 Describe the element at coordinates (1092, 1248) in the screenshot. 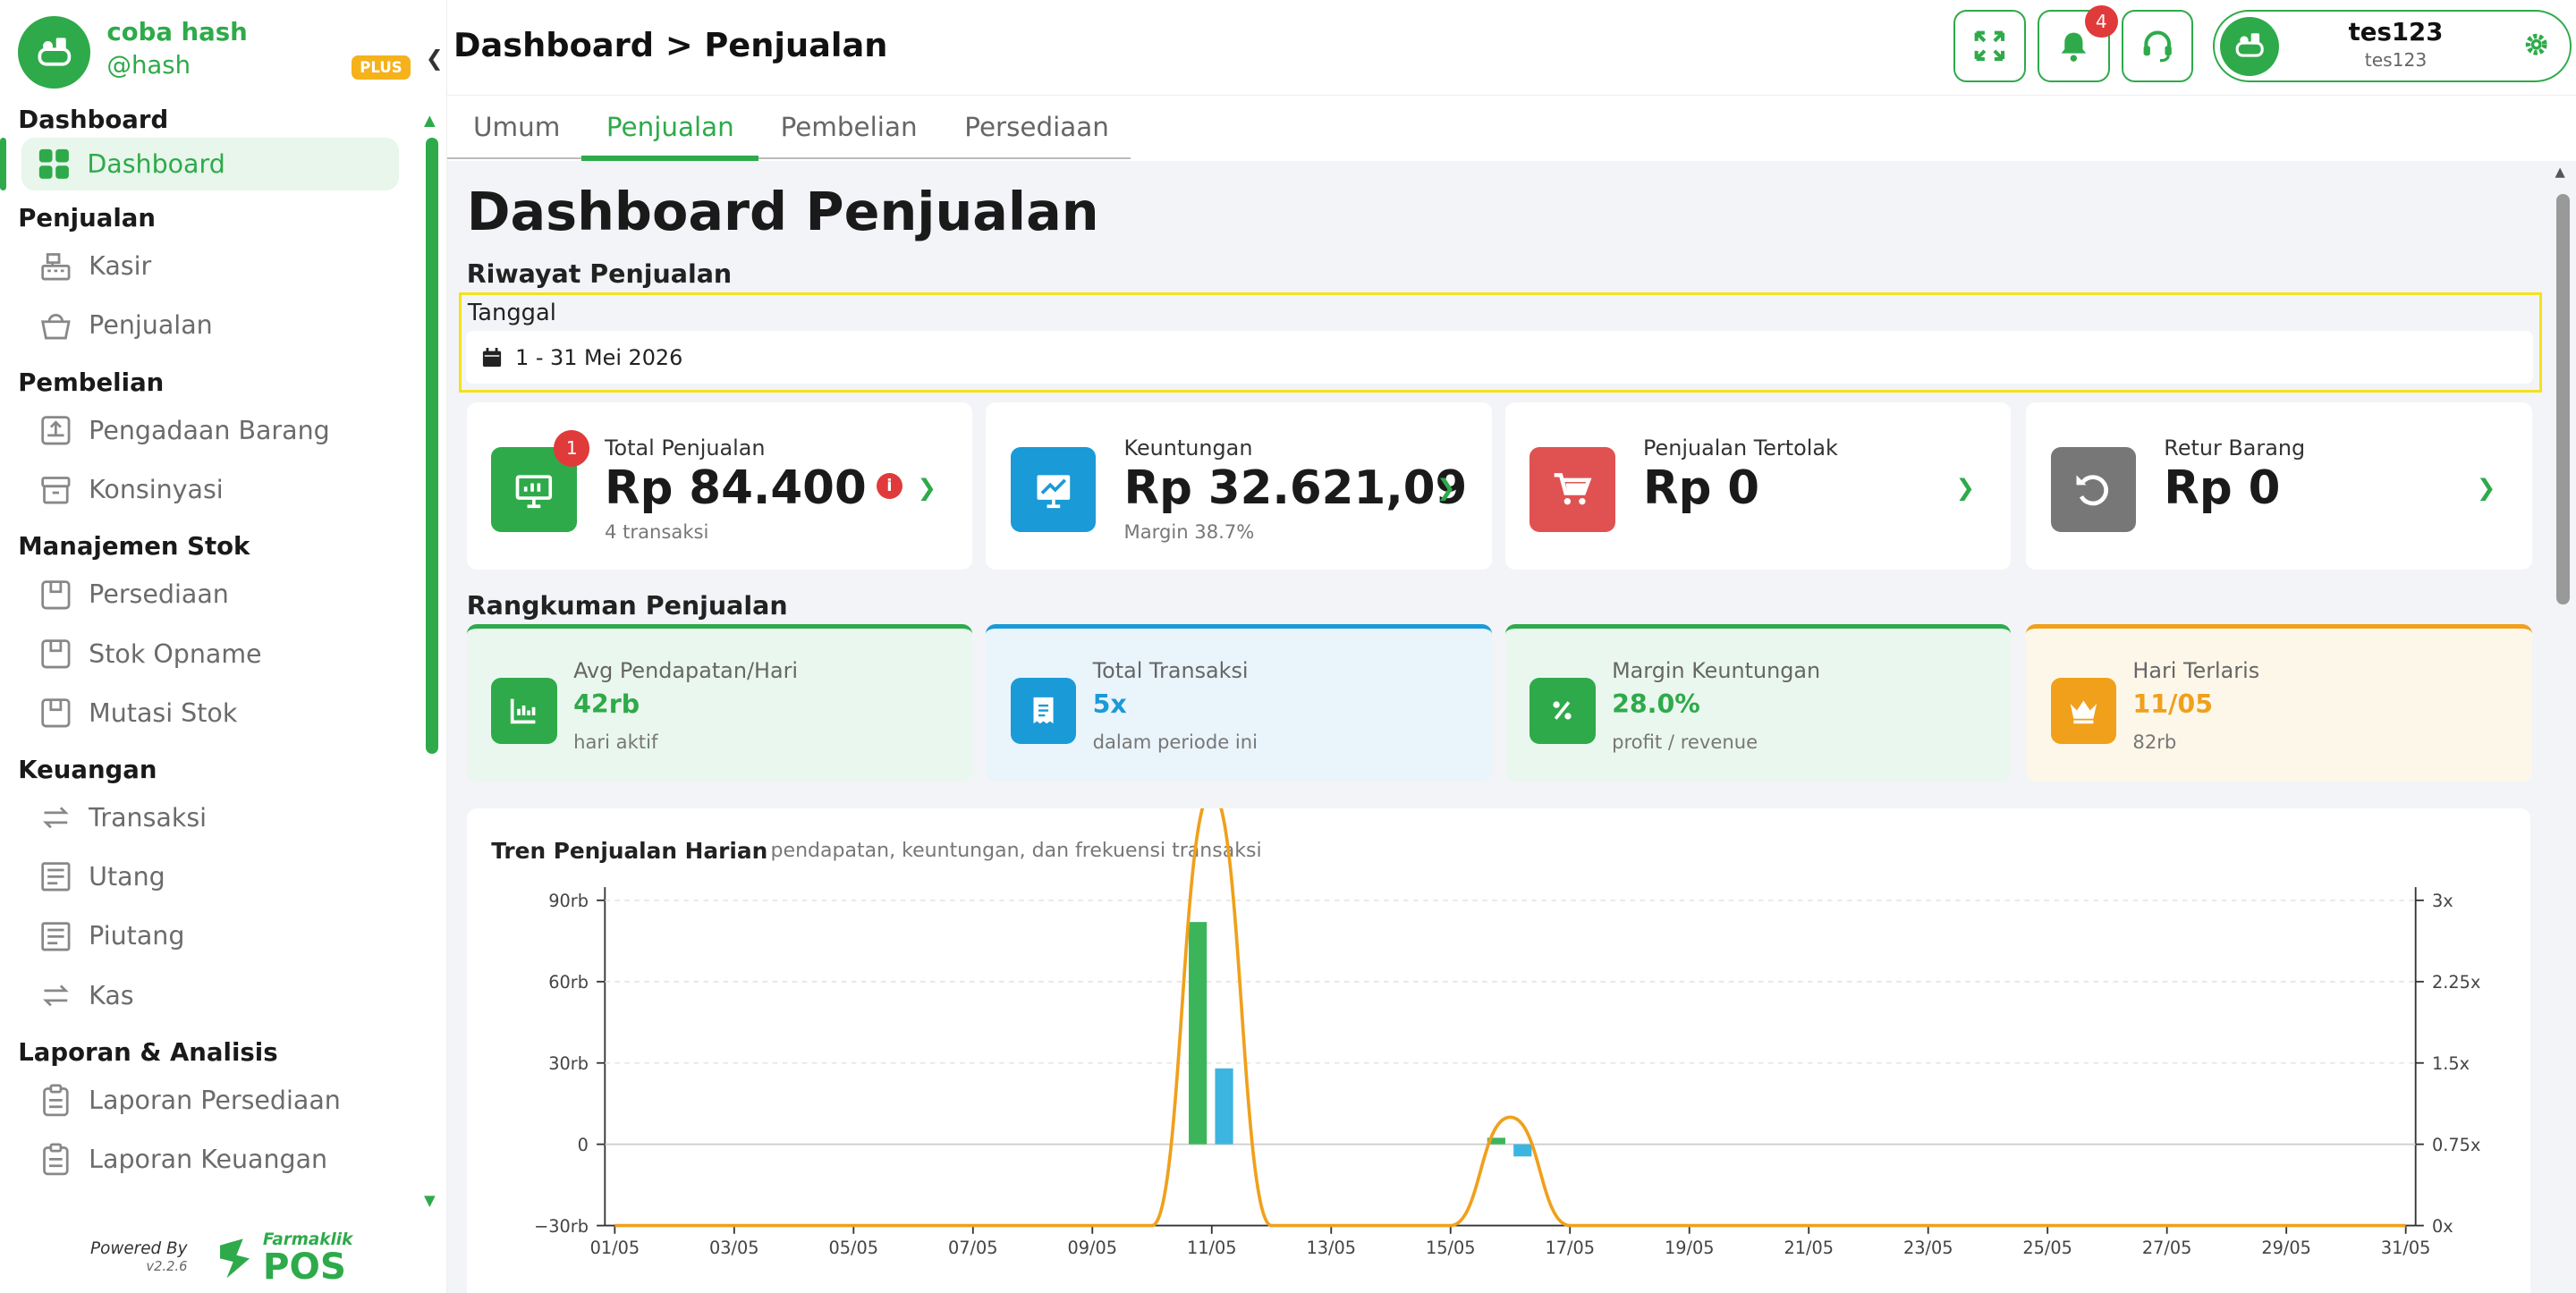

I see `x-tick-label: 09/05` at that location.